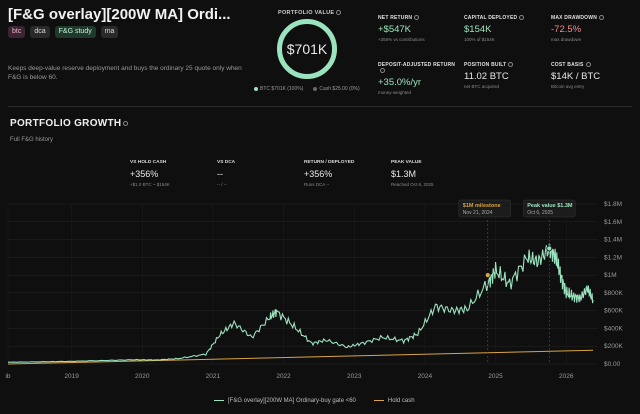 This screenshot has height=414, width=640. What do you see at coordinates (310, 13) in the screenshot?
I see `portfolio-value-label: PORTFOLIO VALUE` at bounding box center [310, 13].